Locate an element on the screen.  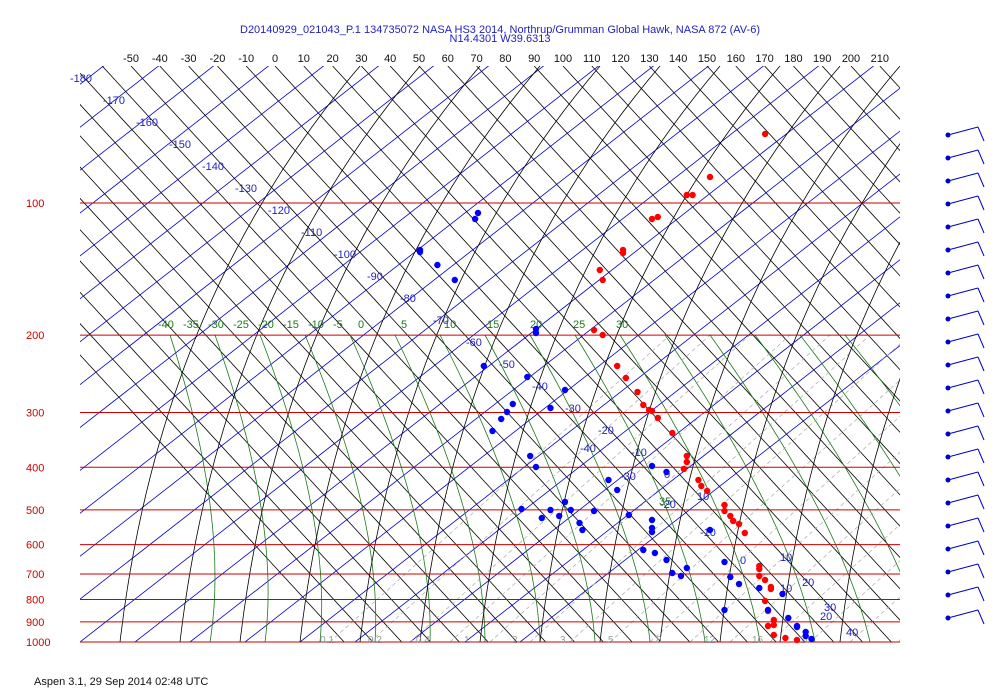
skewed-temp-label: 40 is located at coordinates (852, 633).